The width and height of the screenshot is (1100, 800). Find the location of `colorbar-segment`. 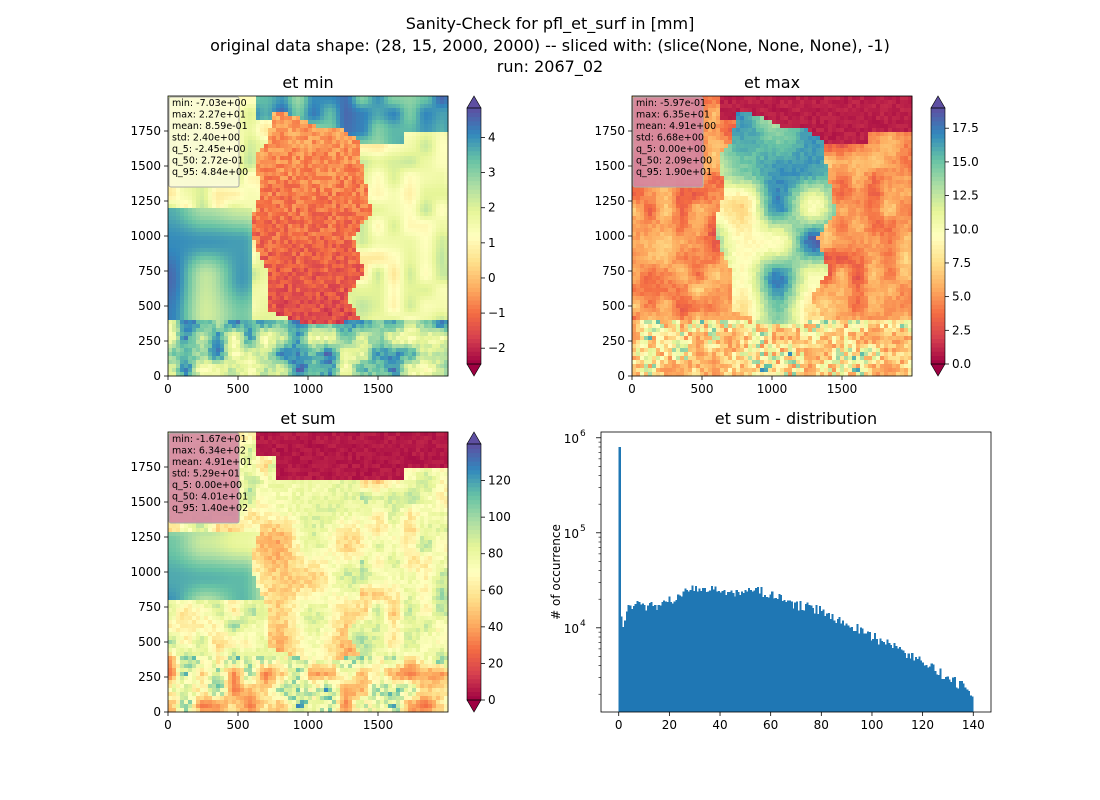

colorbar-segment is located at coordinates (474, 255).